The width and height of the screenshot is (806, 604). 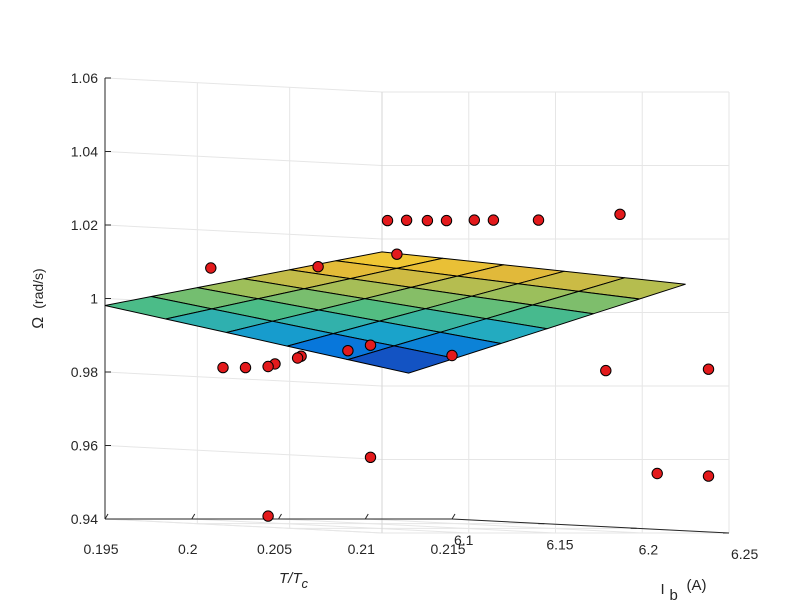 I want to click on y-tick-label: 6.2, so click(x=649, y=549).